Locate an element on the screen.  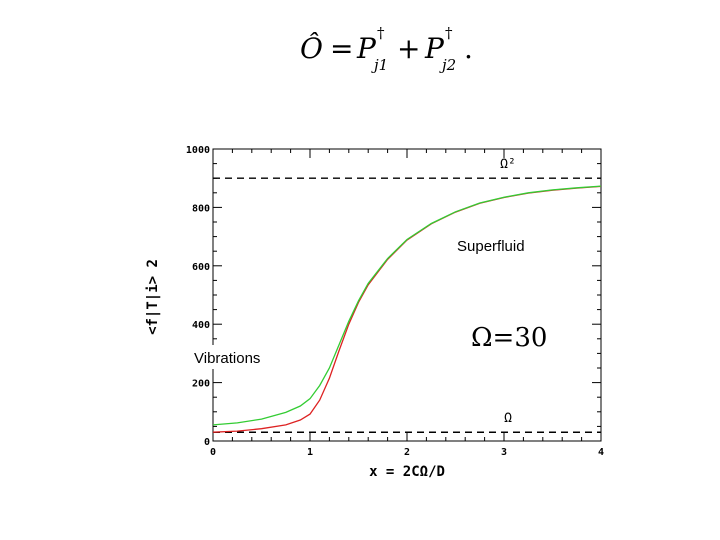
x-tick-label: 2 is located at coordinates (407, 452).